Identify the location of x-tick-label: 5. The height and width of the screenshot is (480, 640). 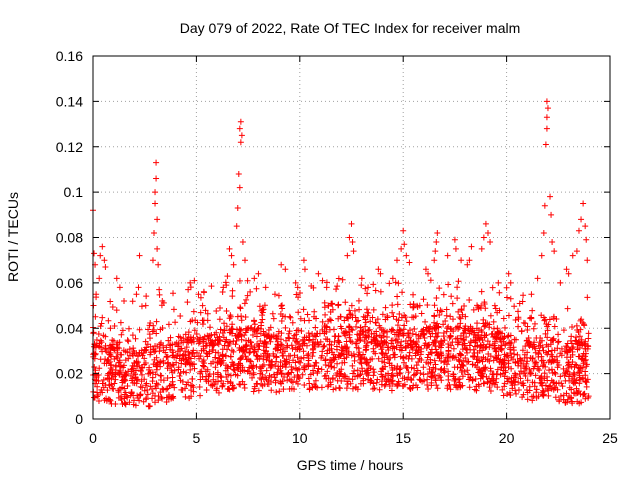
(197, 438).